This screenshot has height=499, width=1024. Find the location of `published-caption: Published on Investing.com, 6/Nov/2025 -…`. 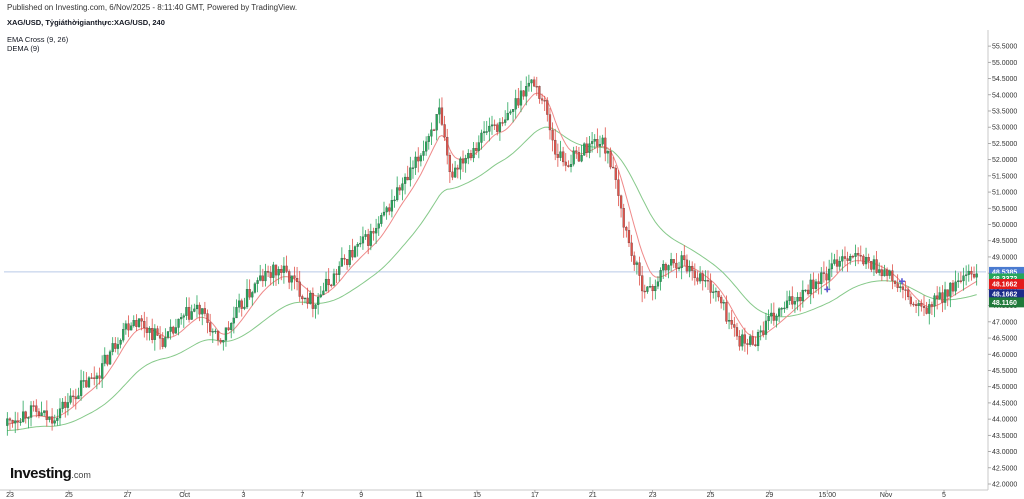

published-caption: Published on Investing.com, 6/Nov/2025 -… is located at coordinates (152, 7).